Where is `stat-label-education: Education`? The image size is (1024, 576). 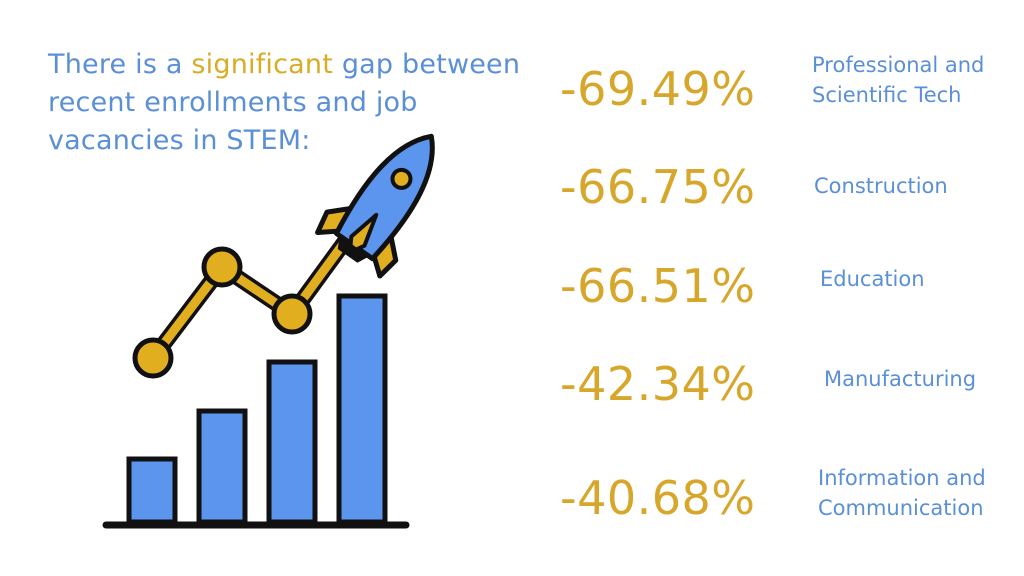 stat-label-education: Education is located at coordinates (872, 279).